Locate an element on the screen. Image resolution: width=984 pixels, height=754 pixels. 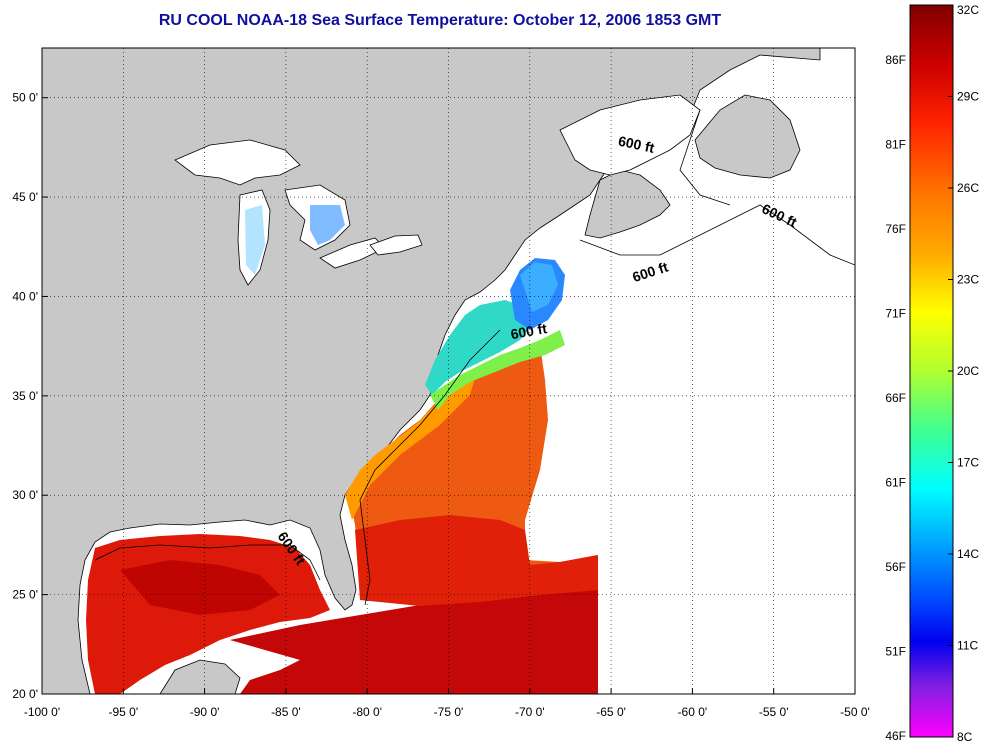
x-tick-label: -100 0' is located at coordinates (42, 712).